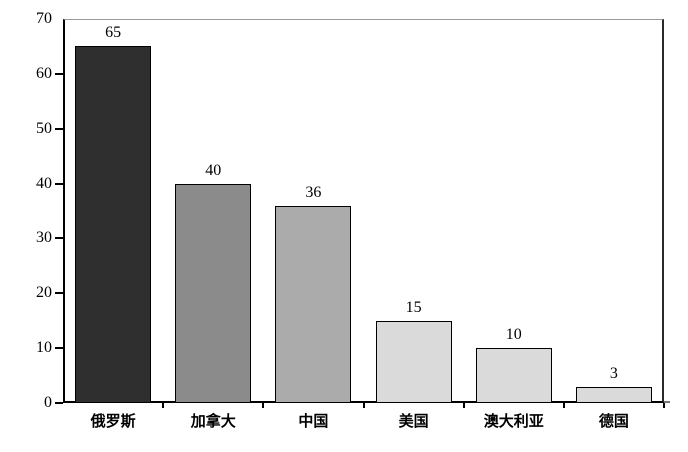  Describe the element at coordinates (44, 128) in the screenshot. I see `y-axis-tick-label: 50` at that location.